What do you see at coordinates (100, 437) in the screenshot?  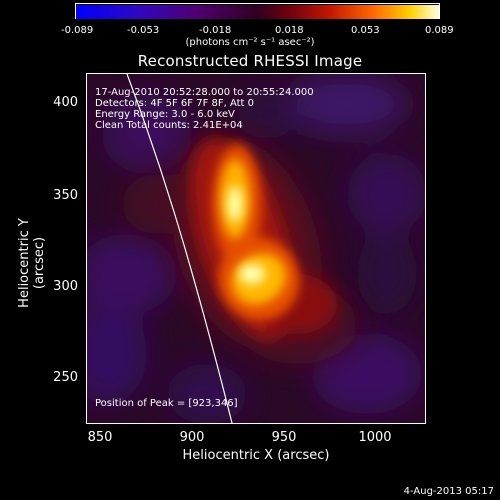 I see `x-tick: 850` at bounding box center [100, 437].